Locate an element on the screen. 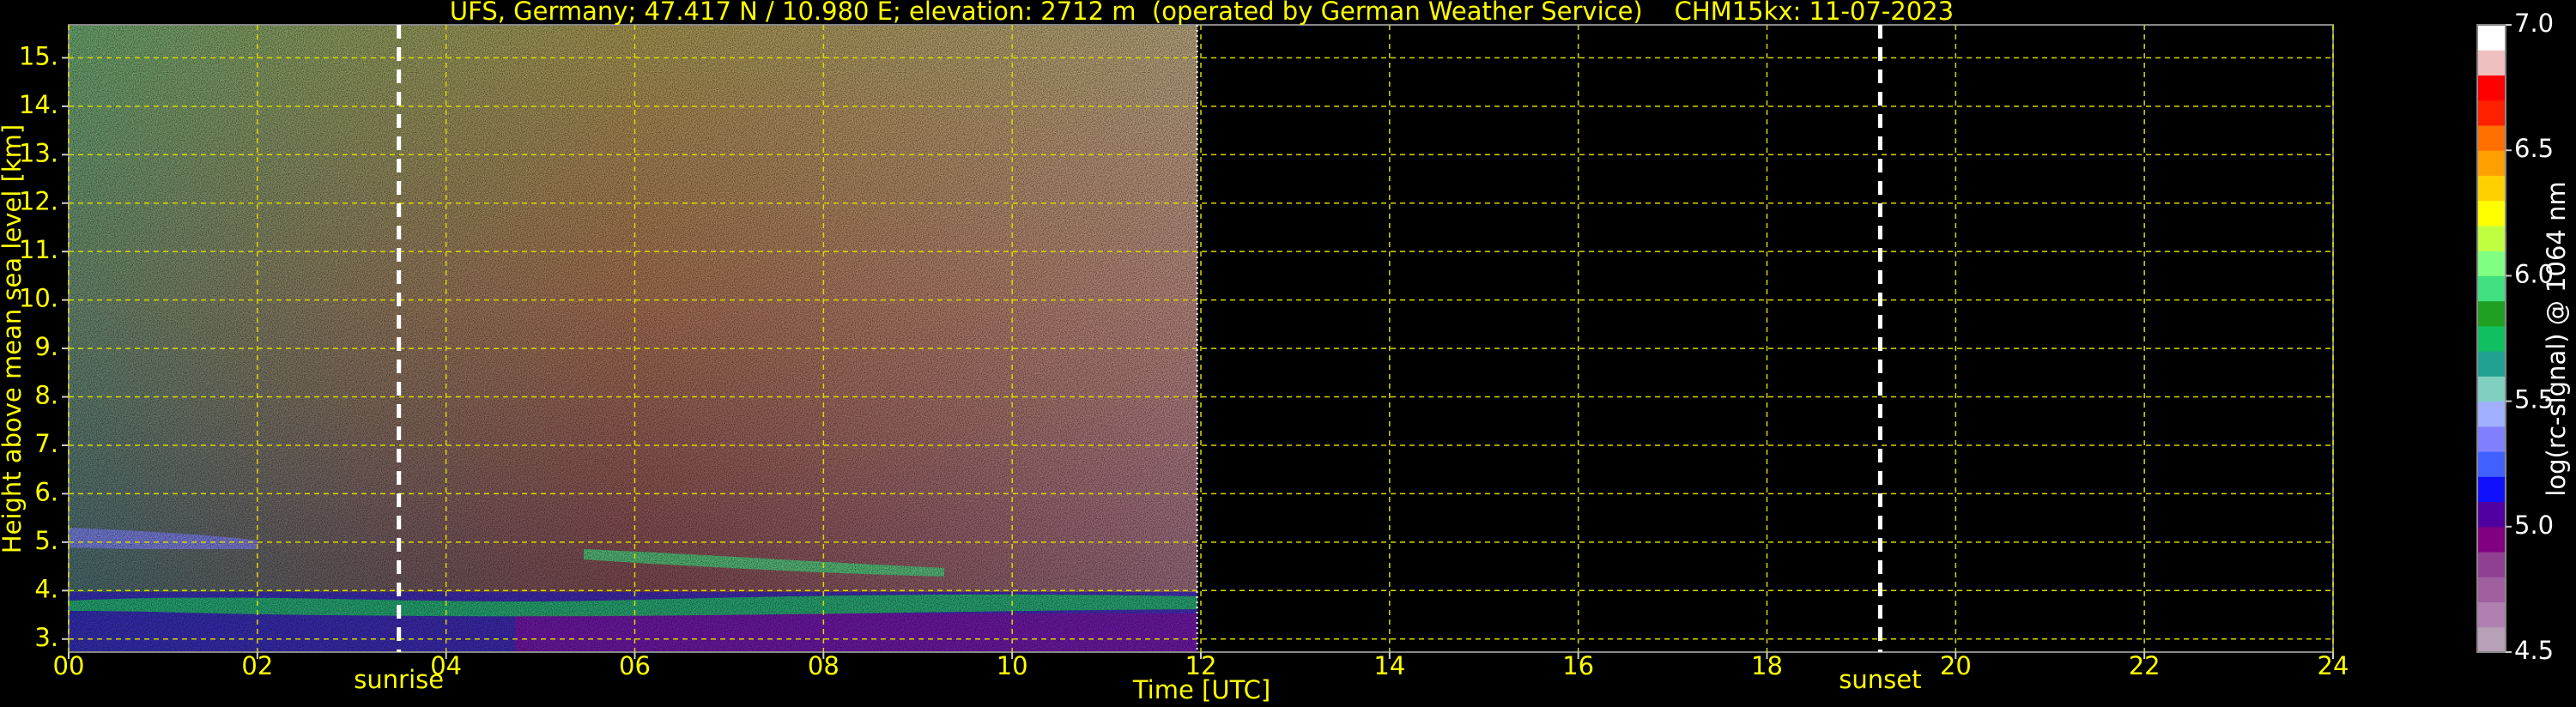 Image resolution: width=2576 pixels, height=707 pixels. x-tick-label: 18 is located at coordinates (1767, 666).